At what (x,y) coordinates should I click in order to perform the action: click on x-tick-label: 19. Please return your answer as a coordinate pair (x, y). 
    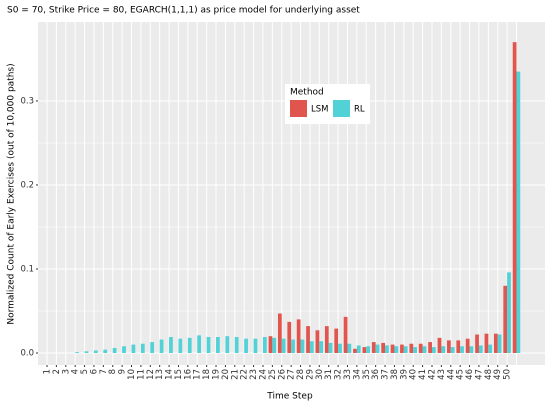
    Looking at the image, I should click on (217, 374).